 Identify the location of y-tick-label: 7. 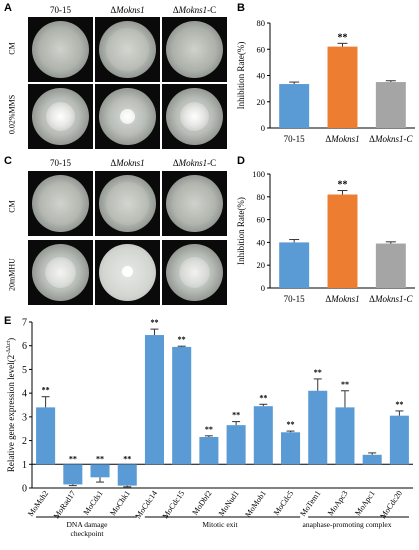
(24, 323).